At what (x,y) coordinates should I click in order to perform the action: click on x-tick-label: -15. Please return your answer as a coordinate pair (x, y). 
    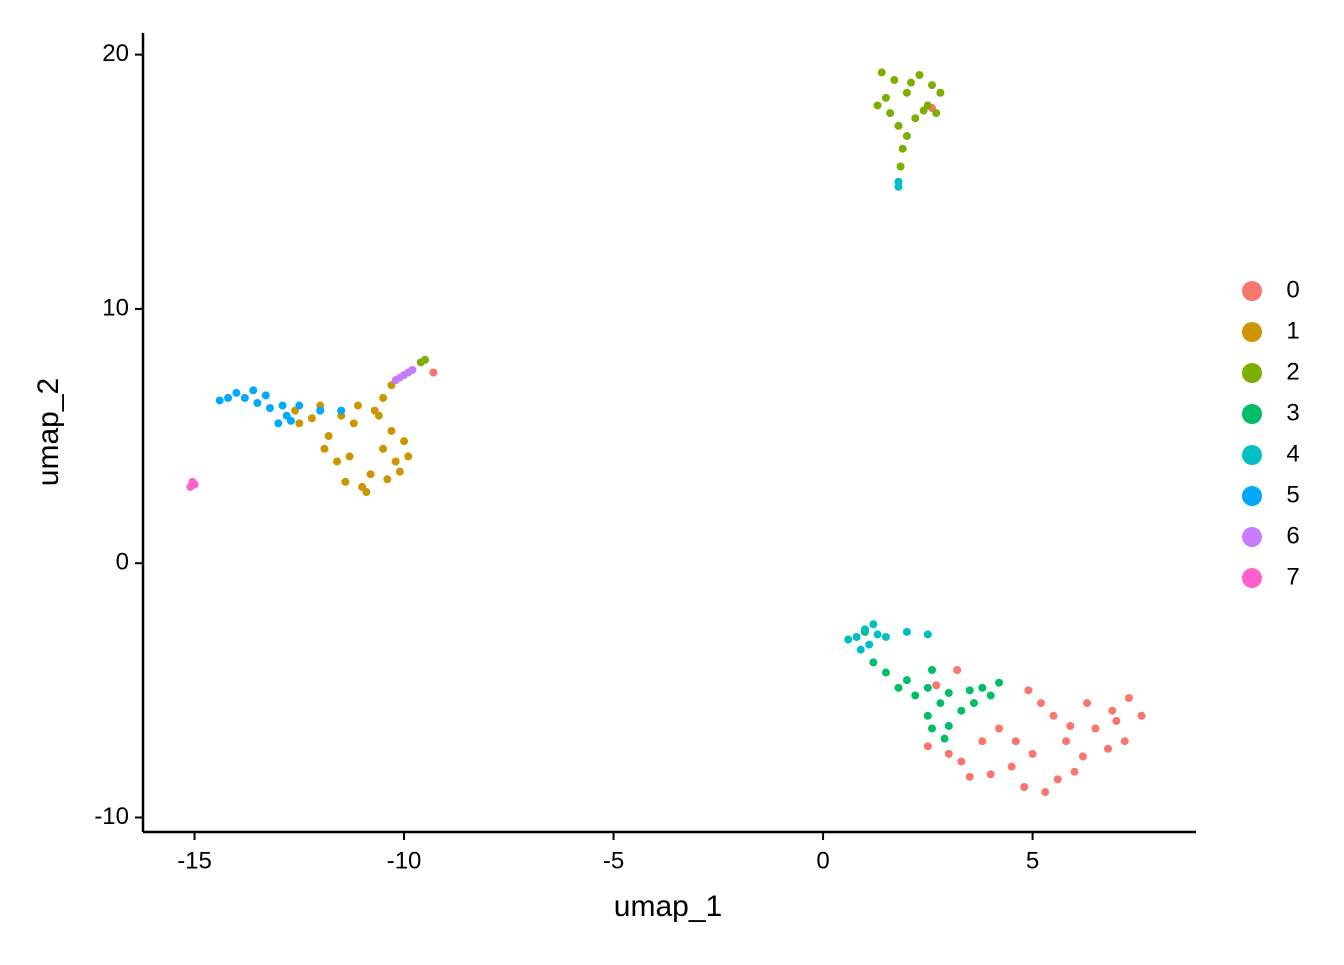
    Looking at the image, I should click on (194, 860).